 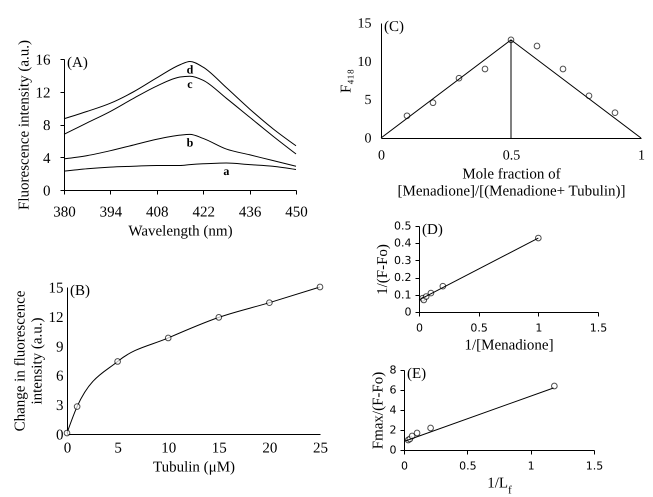 What do you see at coordinates (403, 295) in the screenshot?
I see `y-tick-label: 0.1` at bounding box center [403, 295].